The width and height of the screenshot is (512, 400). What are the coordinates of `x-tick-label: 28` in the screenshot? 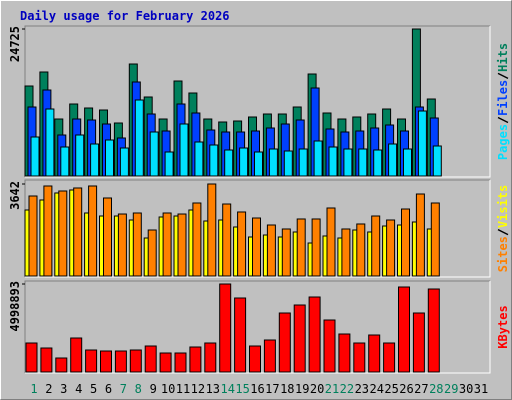 It's located at (436, 389).